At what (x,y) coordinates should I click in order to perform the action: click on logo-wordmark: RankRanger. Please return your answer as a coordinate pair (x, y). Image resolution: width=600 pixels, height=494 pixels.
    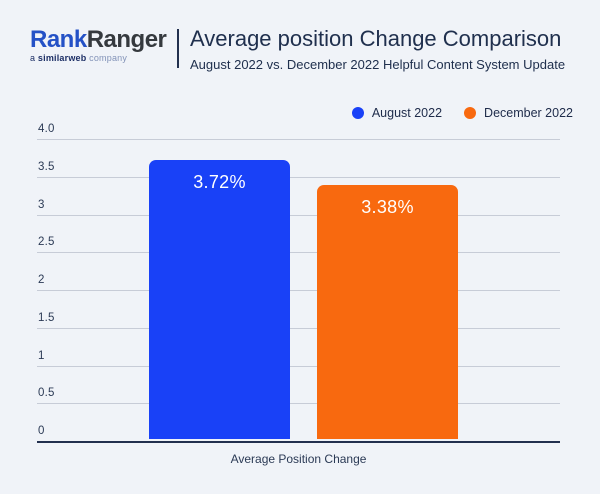
    Looking at the image, I should click on (98, 39).